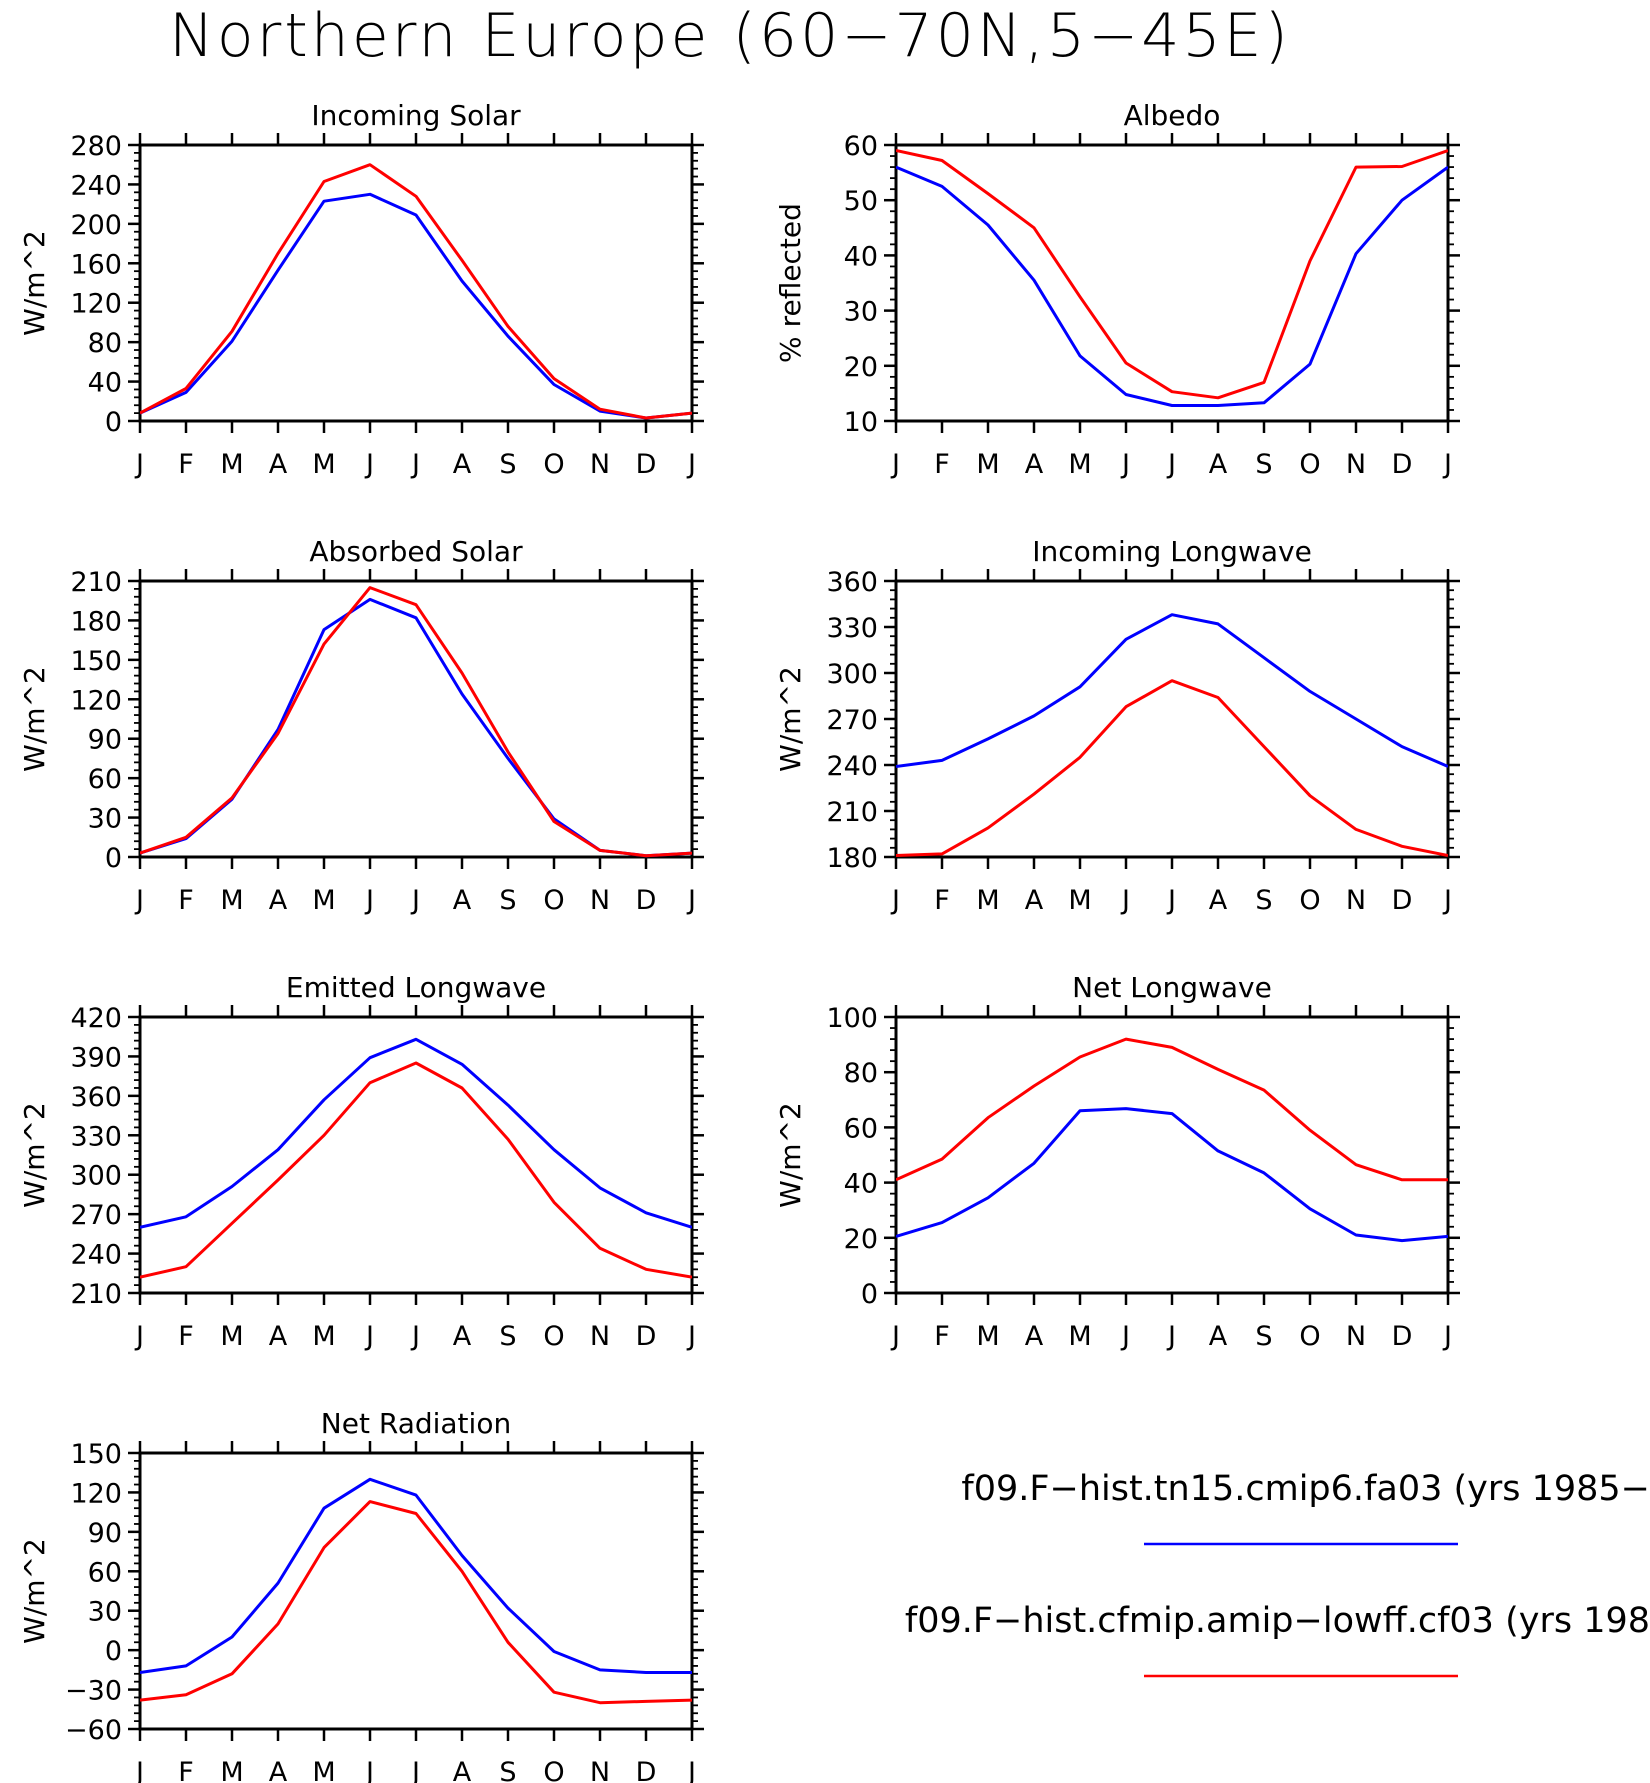  I want to click on y-tick-label: 120, so click(96, 304).